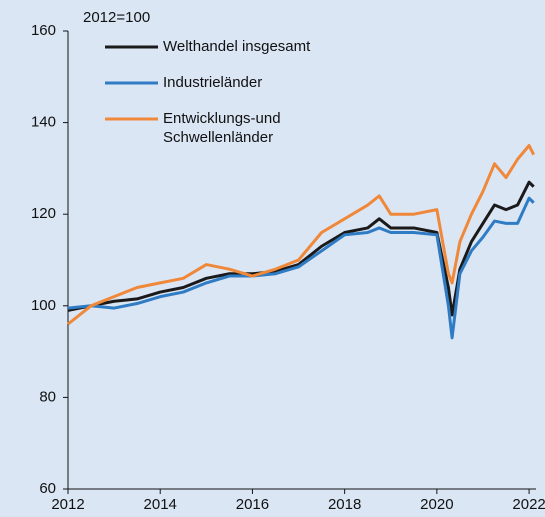  I want to click on y-tick-label: 140, so click(43, 122).